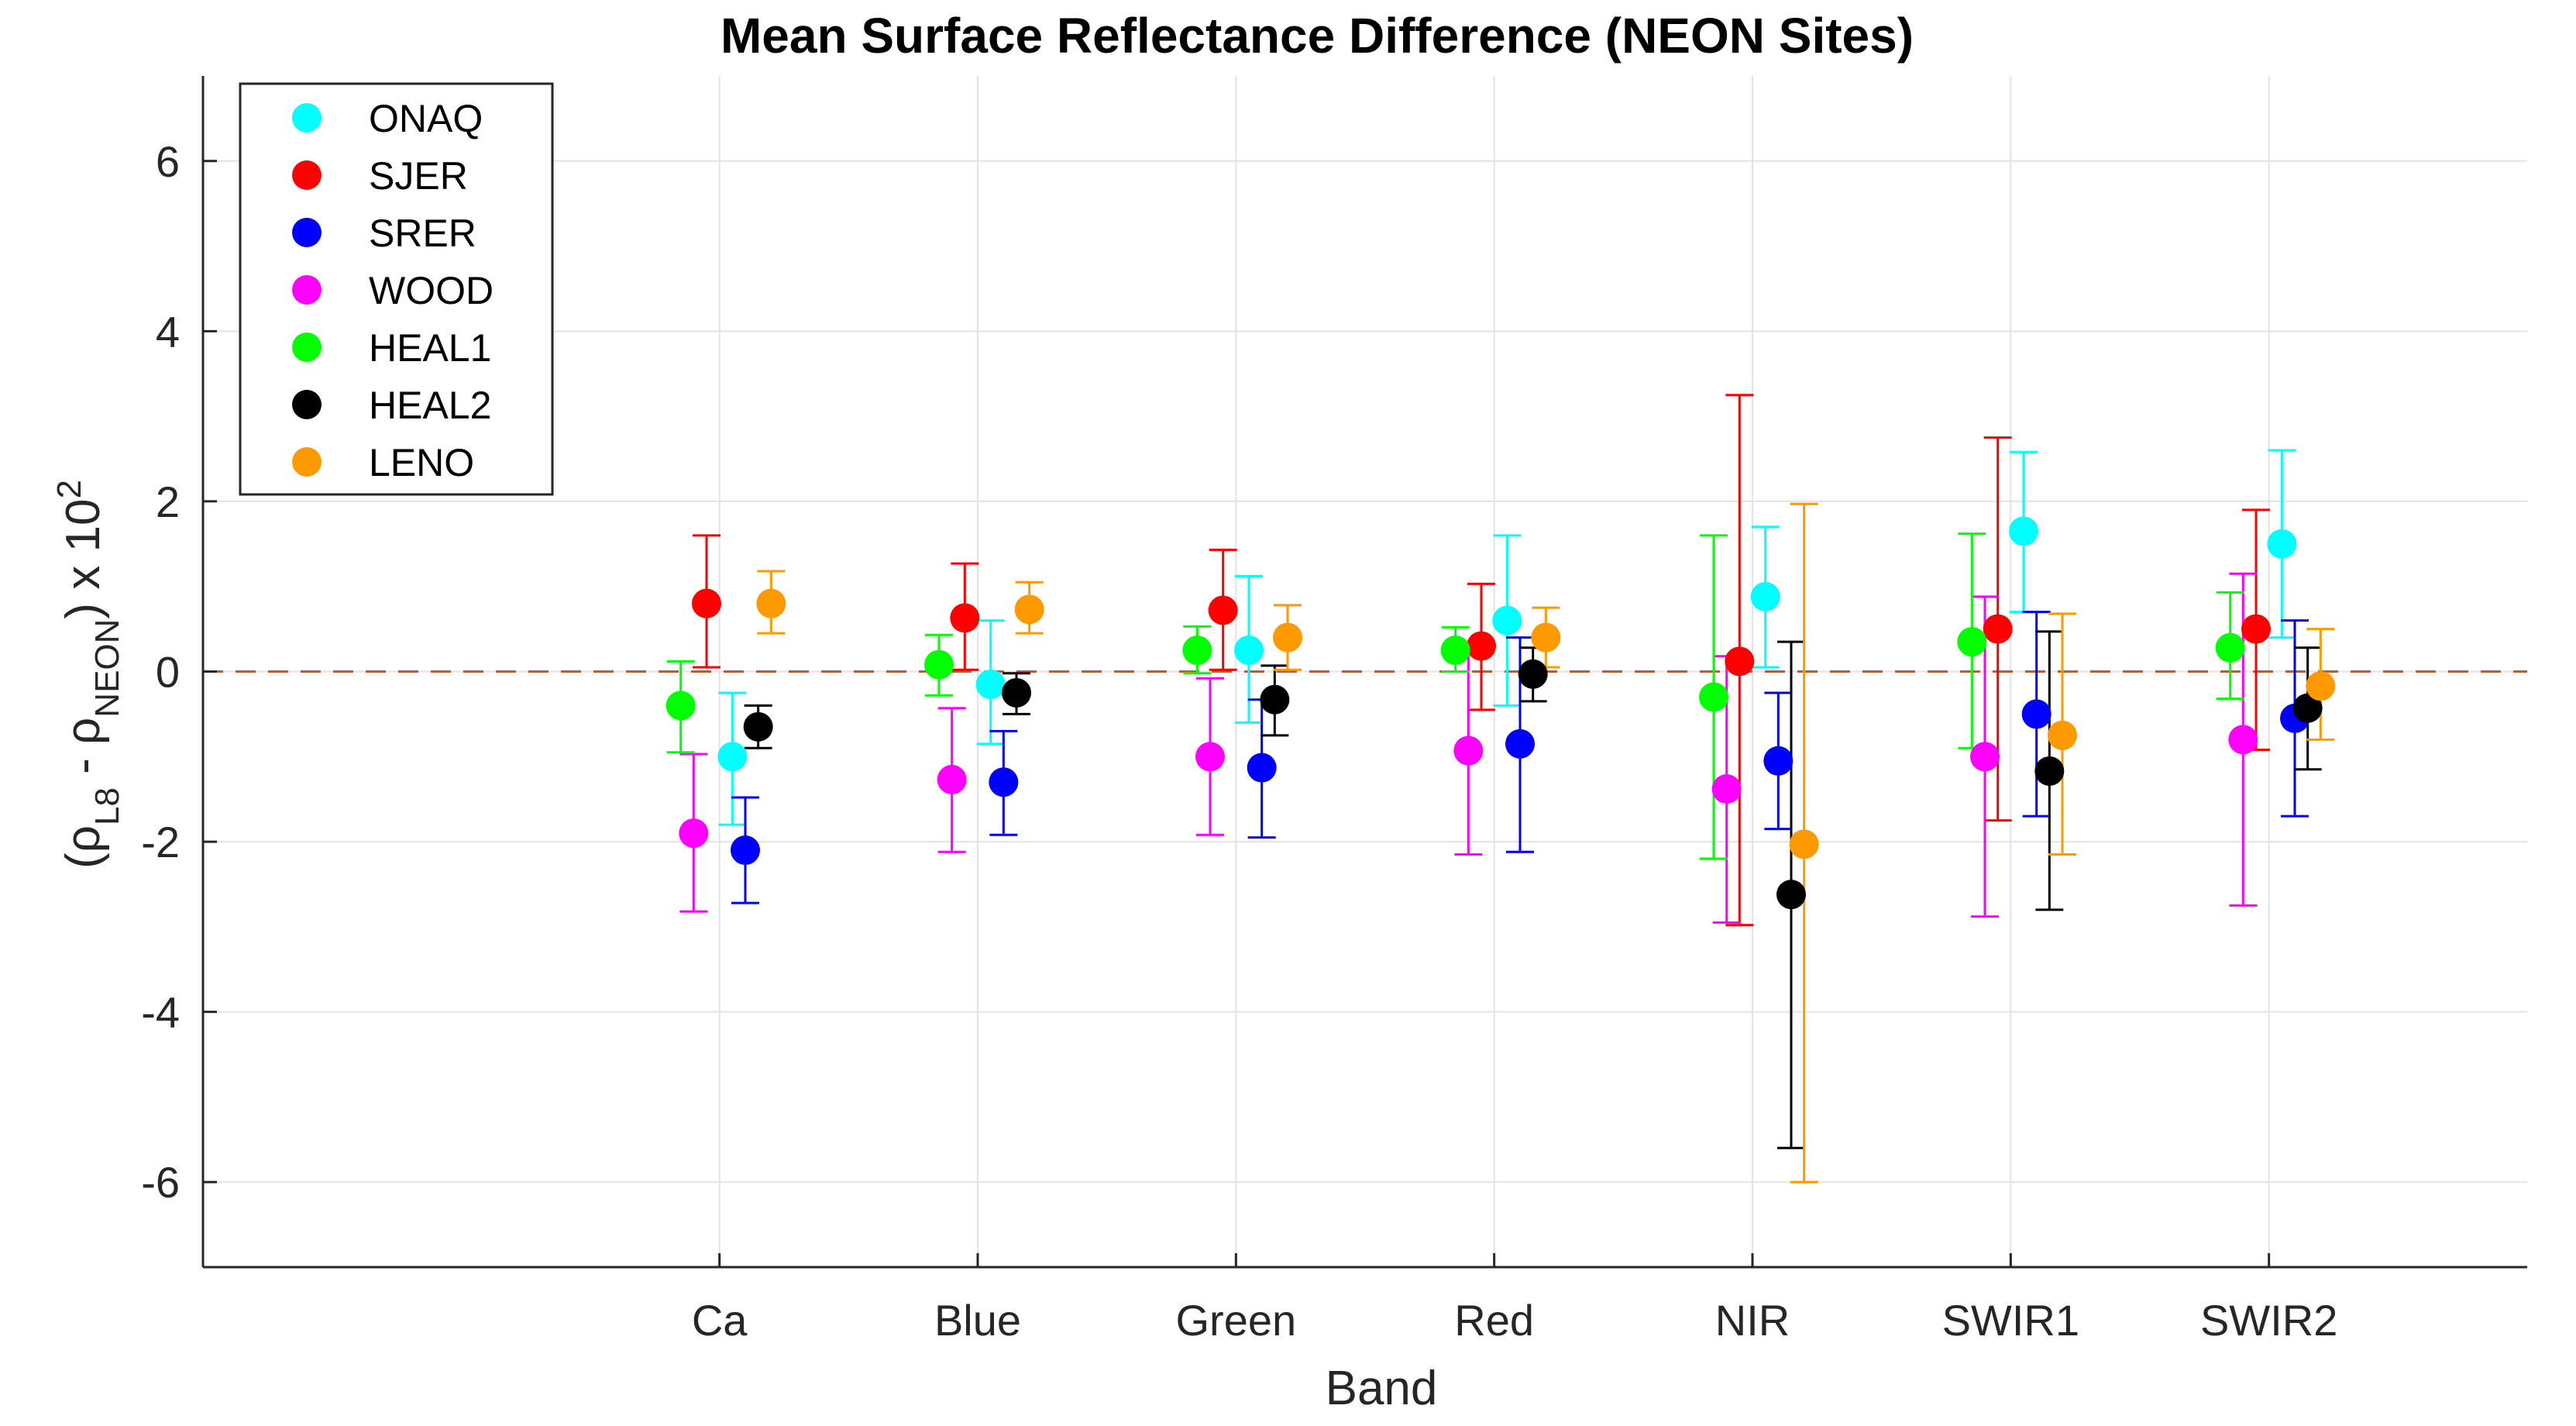 The image size is (2576, 1426). I want to click on legend-label-srer: SRER, so click(422, 233).